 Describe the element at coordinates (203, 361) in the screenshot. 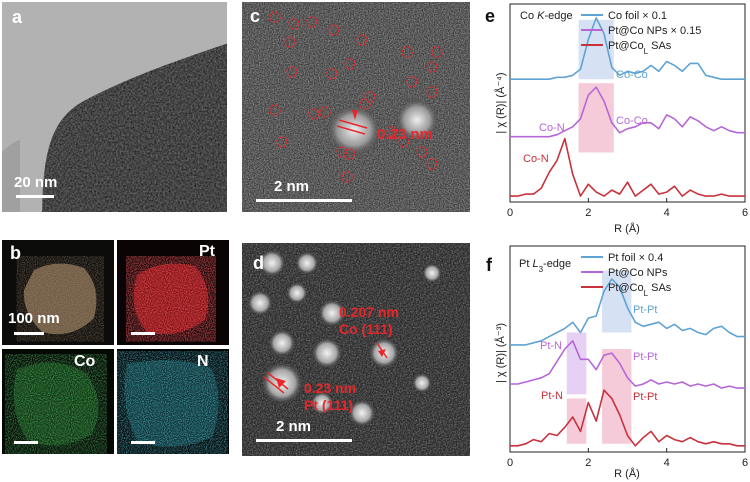

I see `eds-n-label: N` at that location.